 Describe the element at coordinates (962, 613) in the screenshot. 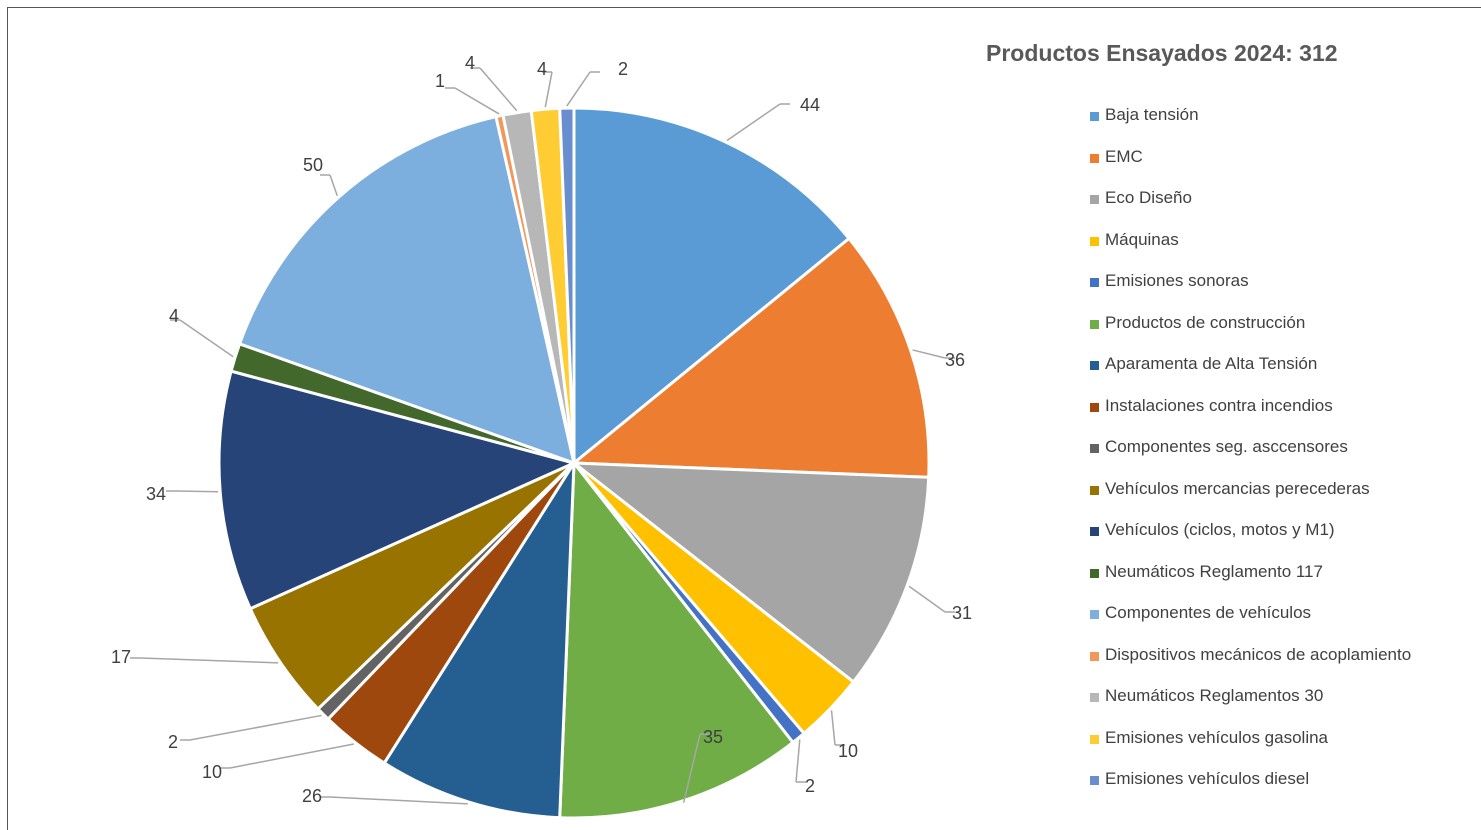

I see `data-label-3: 31` at that location.